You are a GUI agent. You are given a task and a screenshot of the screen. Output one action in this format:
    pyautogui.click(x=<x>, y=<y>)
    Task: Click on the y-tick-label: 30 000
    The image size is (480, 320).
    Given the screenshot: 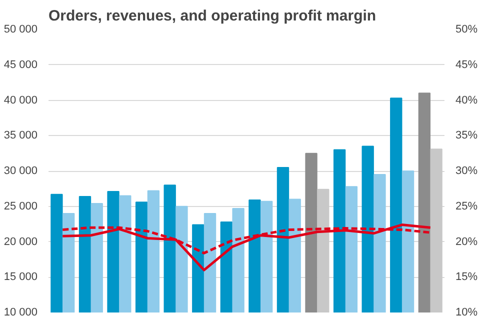 What is the action you would take?
    pyautogui.click(x=21, y=171)
    